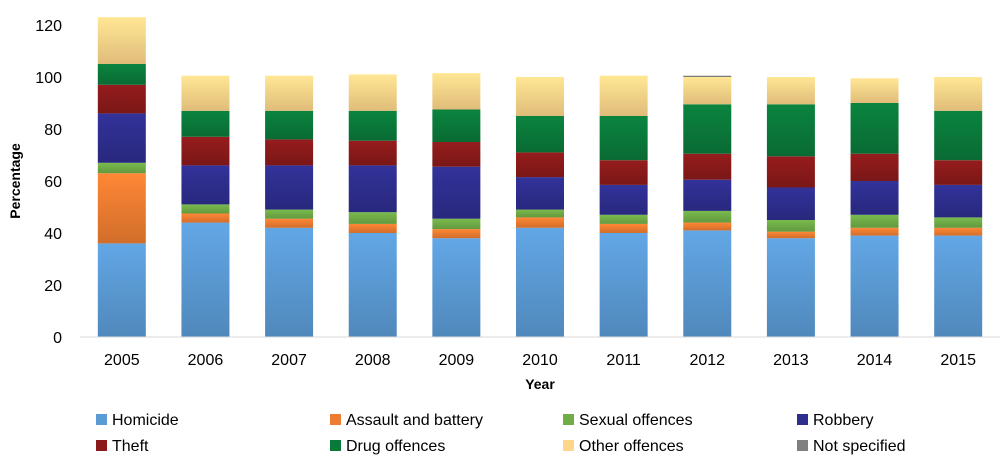 The height and width of the screenshot is (466, 1003). What do you see at coordinates (205, 151) in the screenshot?
I see `bar-segment-theft-2006` at bounding box center [205, 151].